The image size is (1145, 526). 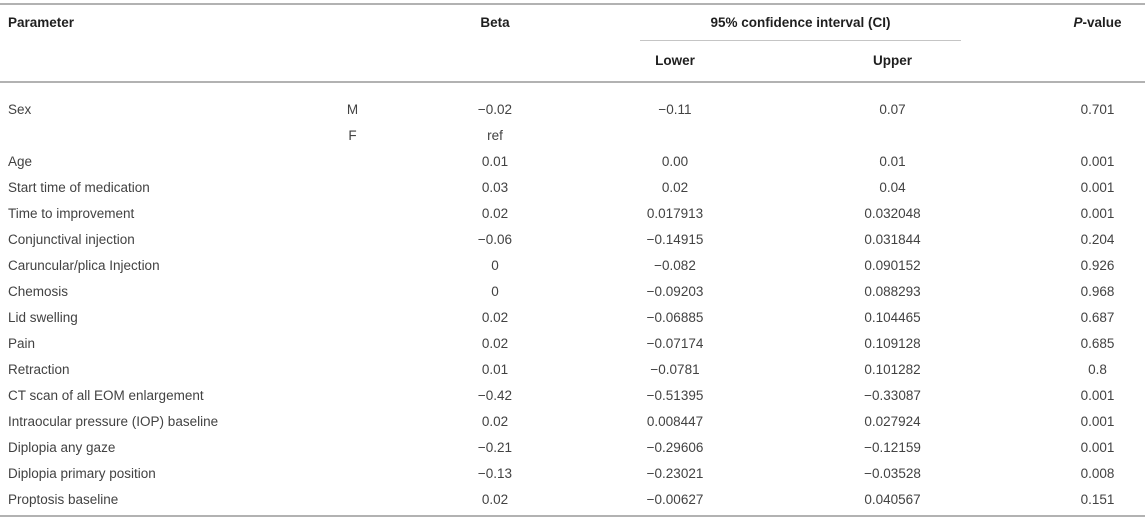 What do you see at coordinates (38, 291) in the screenshot?
I see `cell-parameter: Chemosis` at bounding box center [38, 291].